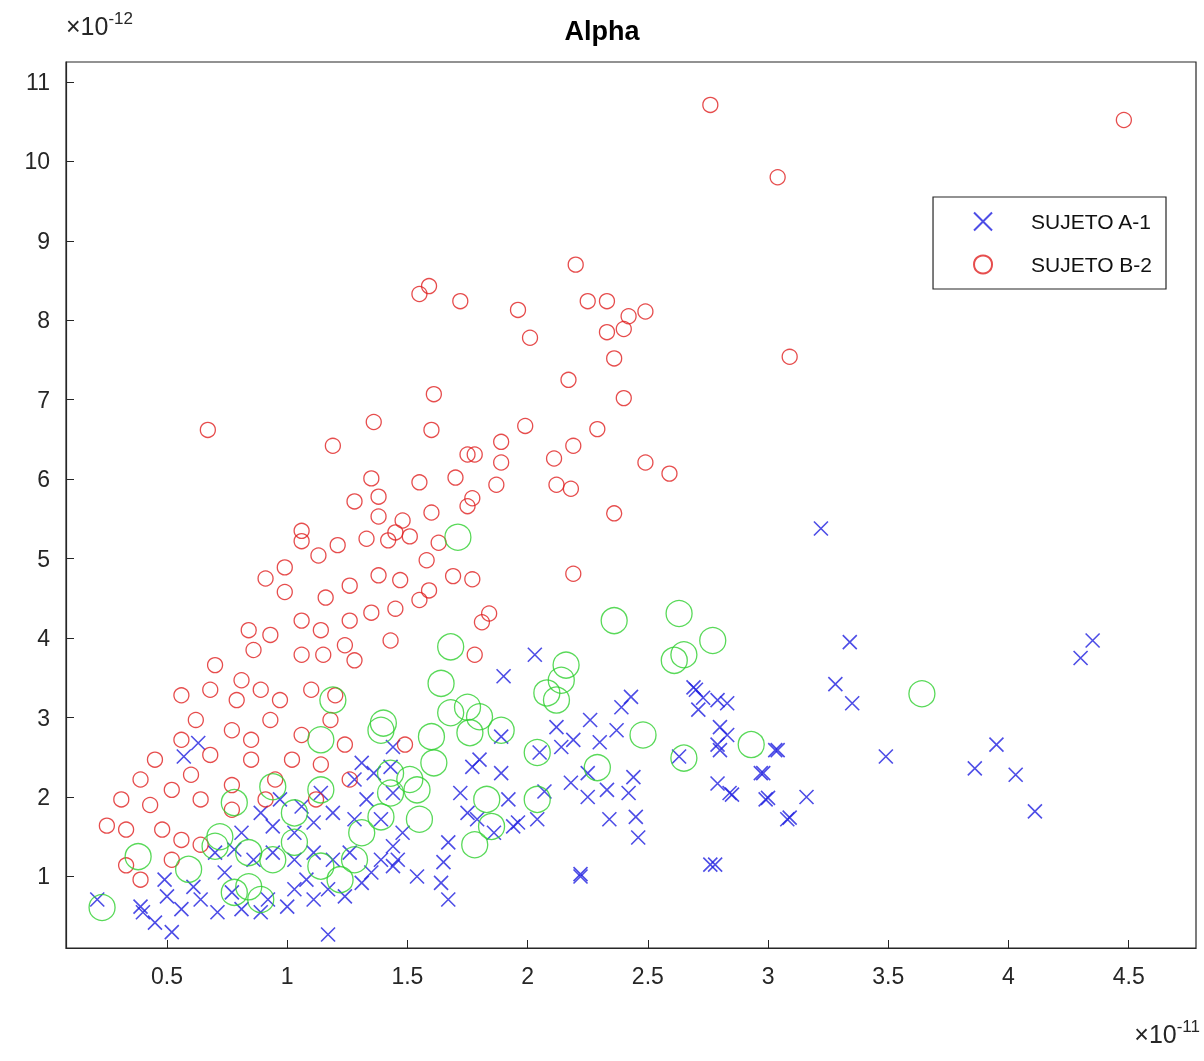 The image size is (1204, 1061). I want to click on x-tick-label: 1.5, so click(407, 975).